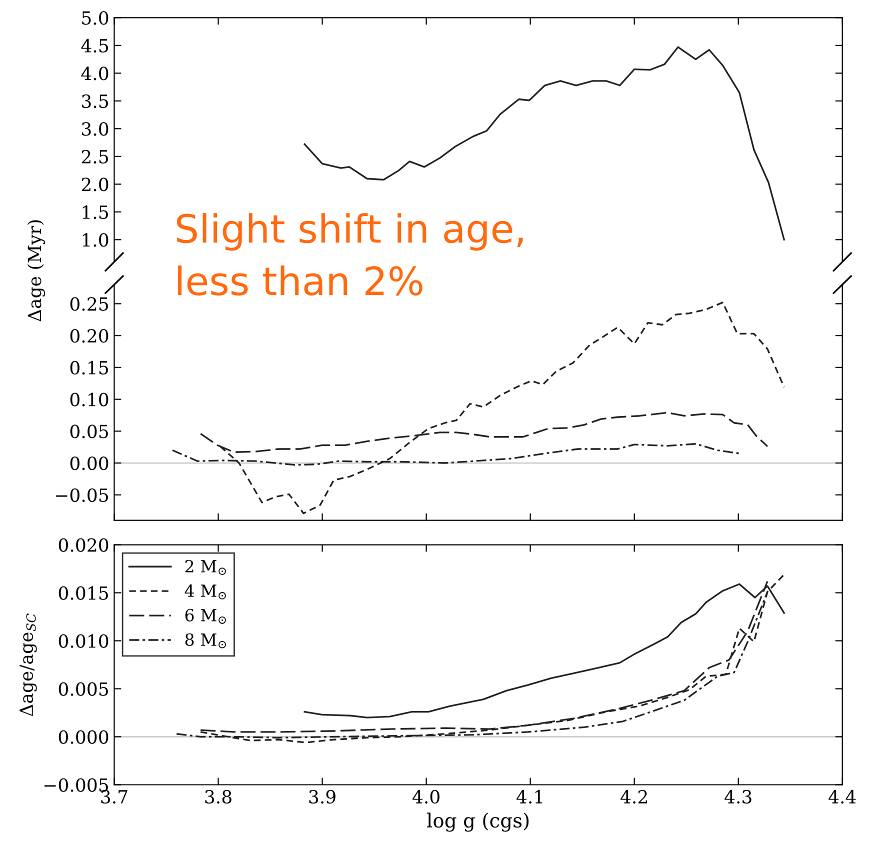 The width and height of the screenshot is (872, 842). I want to click on y-tick-label: 1.0, so click(95, 240).